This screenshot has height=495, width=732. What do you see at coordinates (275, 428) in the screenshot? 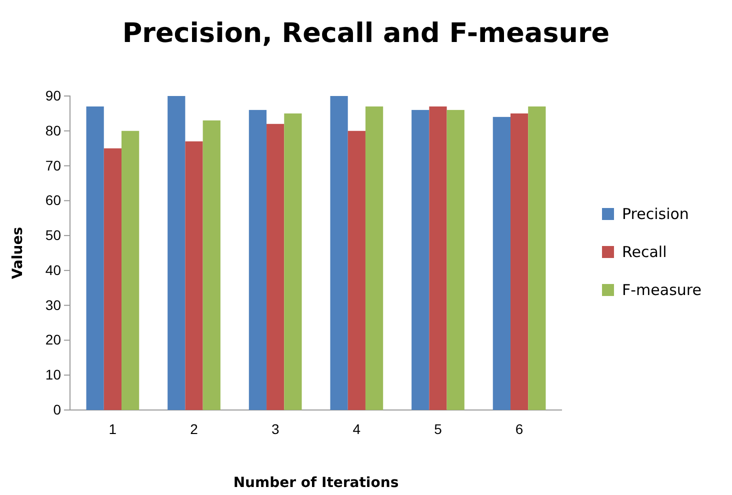
I see `x-tick-label: 3` at bounding box center [275, 428].